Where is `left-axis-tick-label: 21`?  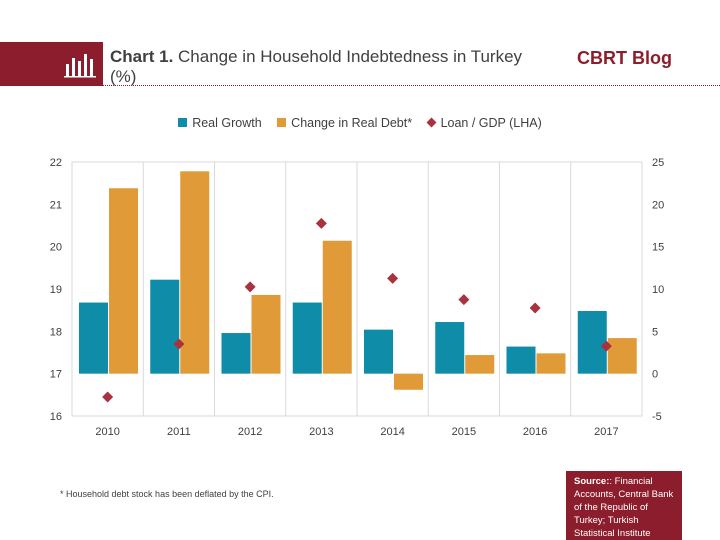
left-axis-tick-label: 21 is located at coordinates (56, 205).